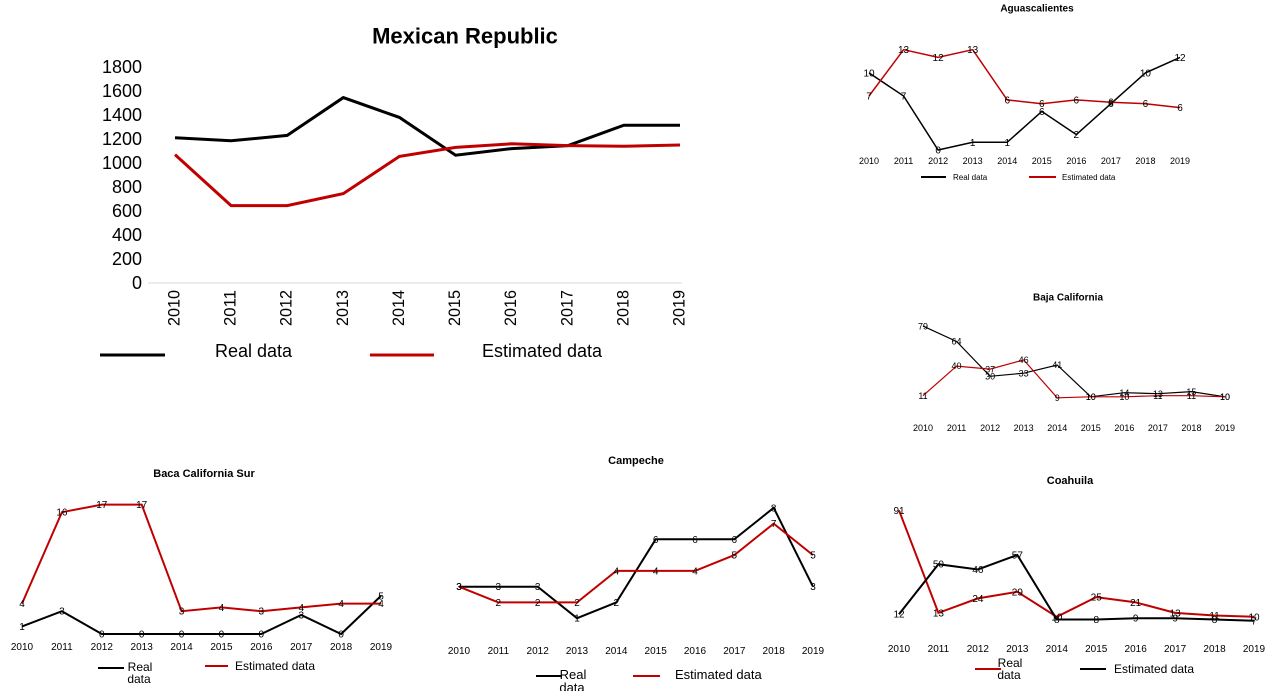 This screenshot has height=691, width=1271. Describe the element at coordinates (1136, 603) in the screenshot. I see `data-label: 21` at that location.